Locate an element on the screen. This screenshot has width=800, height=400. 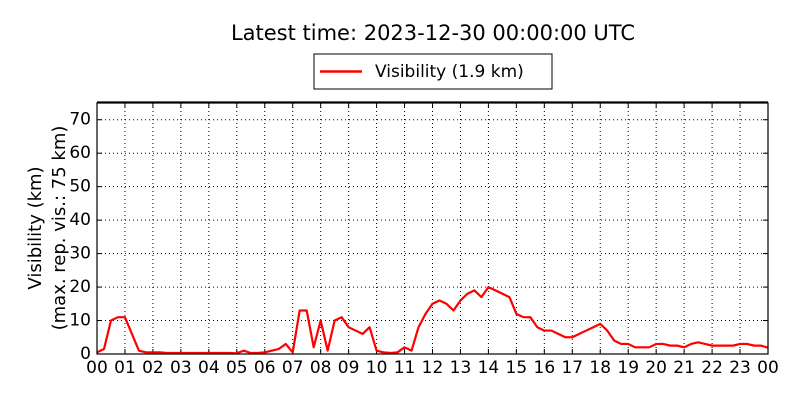
x-tick-label: 05 is located at coordinates (237, 368).